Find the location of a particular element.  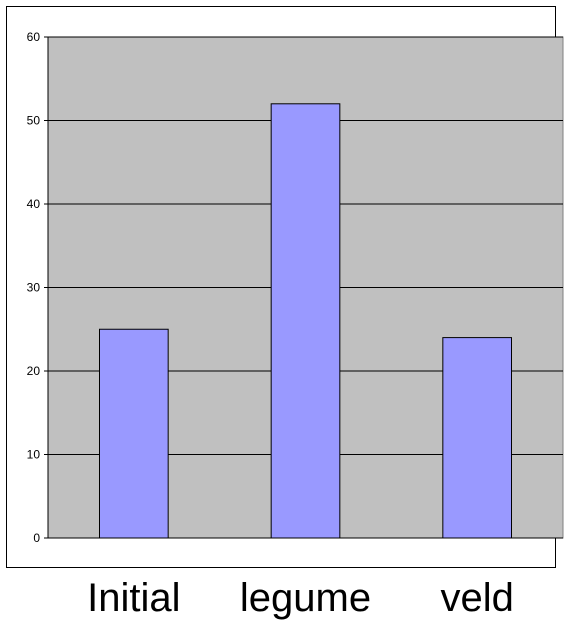

category-label-initial: Initial is located at coordinates (134, 598).